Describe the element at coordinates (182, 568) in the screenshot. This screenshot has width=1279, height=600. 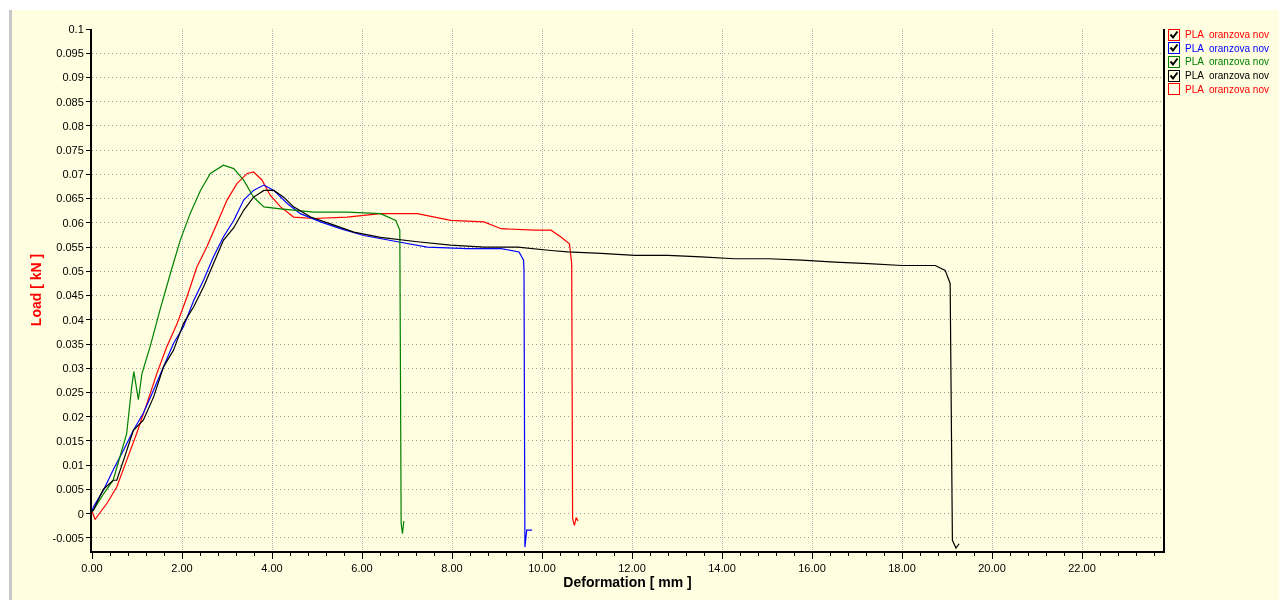
I see `x-tick-label: 2.00` at that location.